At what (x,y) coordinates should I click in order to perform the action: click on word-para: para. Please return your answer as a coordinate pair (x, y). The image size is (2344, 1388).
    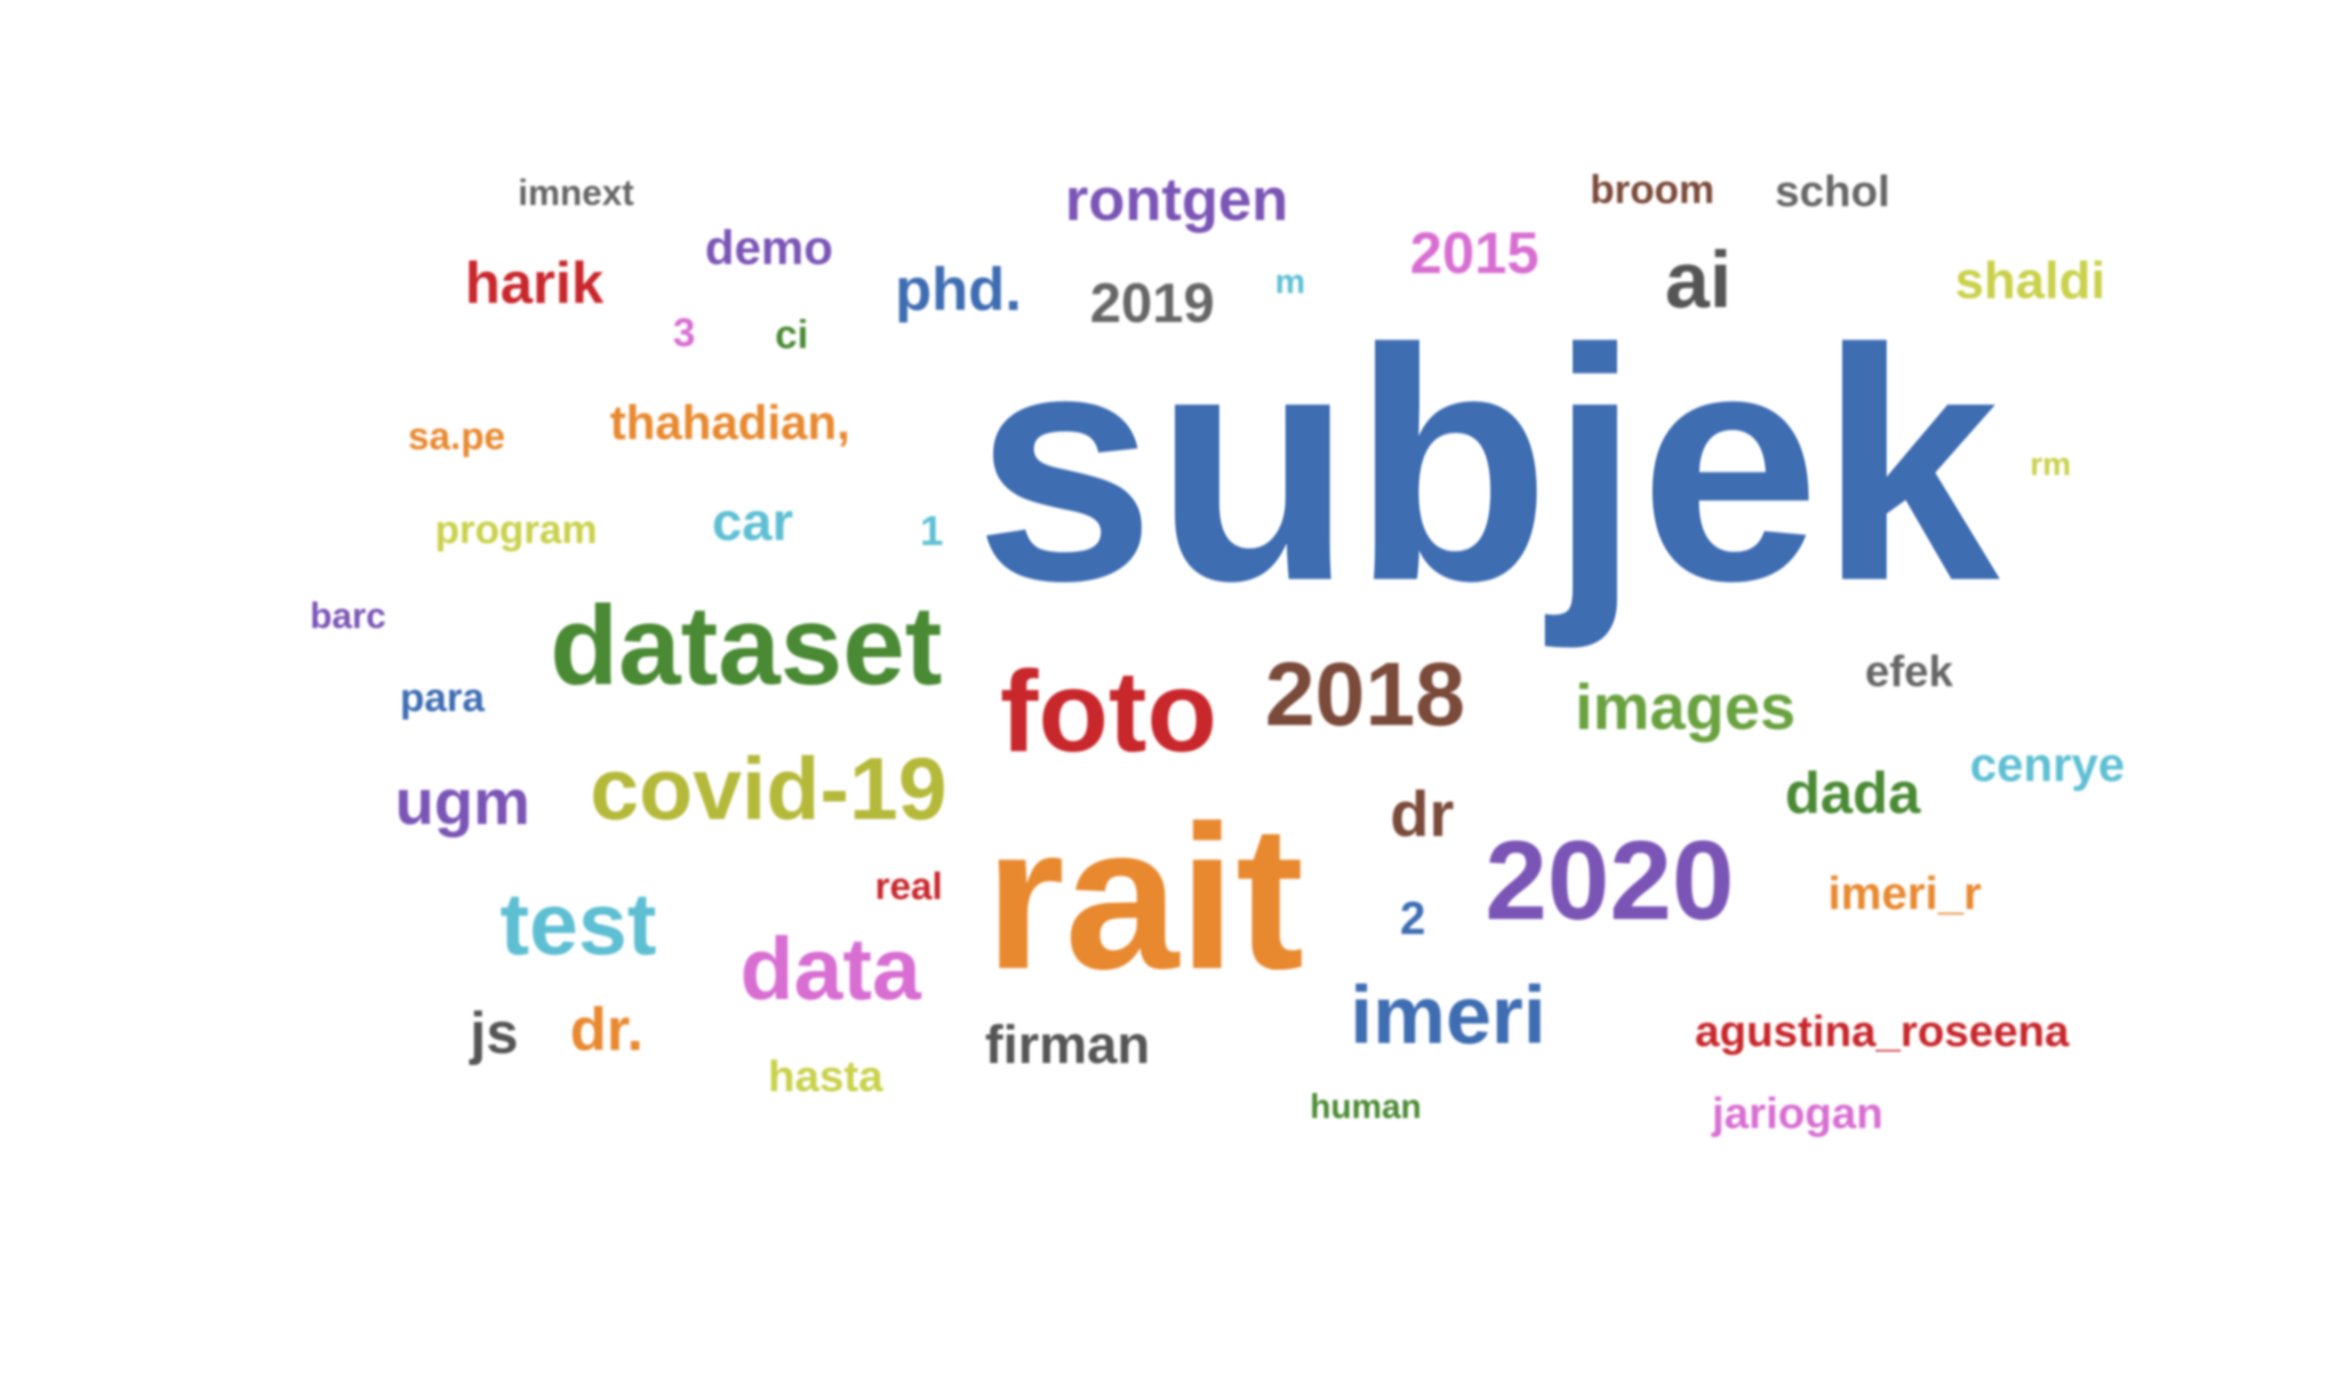
    Looking at the image, I should click on (442, 698).